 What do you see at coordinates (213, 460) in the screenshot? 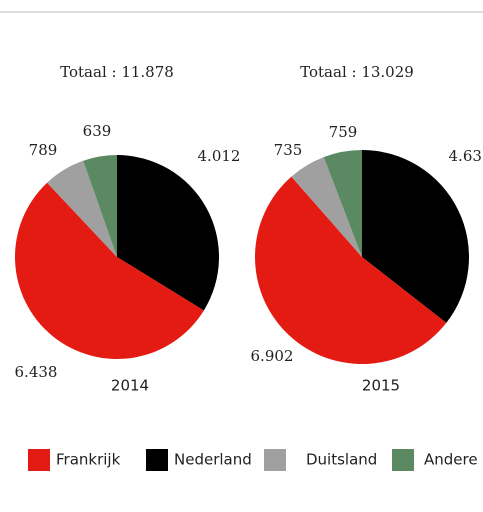
I see `legend-label: Nederland` at bounding box center [213, 460].